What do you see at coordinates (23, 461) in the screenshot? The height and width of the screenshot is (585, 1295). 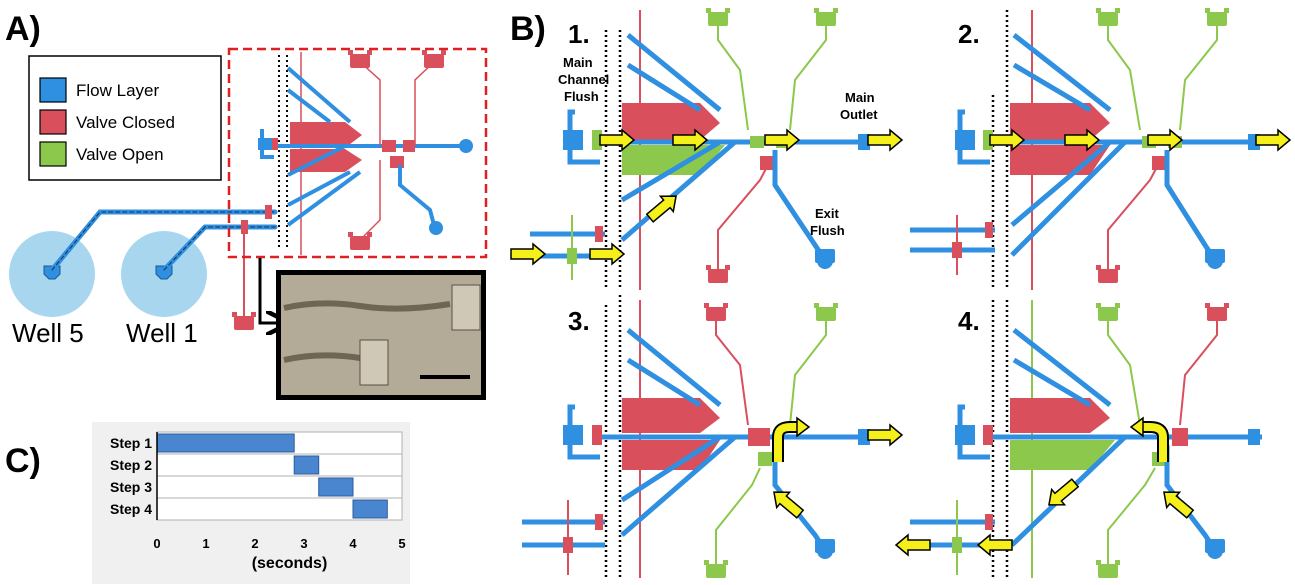 I see `panel-c-label: C)` at bounding box center [23, 461].